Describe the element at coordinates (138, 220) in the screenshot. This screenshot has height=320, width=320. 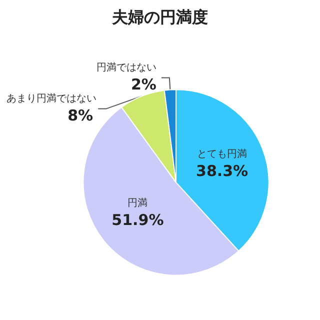
I see `data-label: 51.9%` at that location.